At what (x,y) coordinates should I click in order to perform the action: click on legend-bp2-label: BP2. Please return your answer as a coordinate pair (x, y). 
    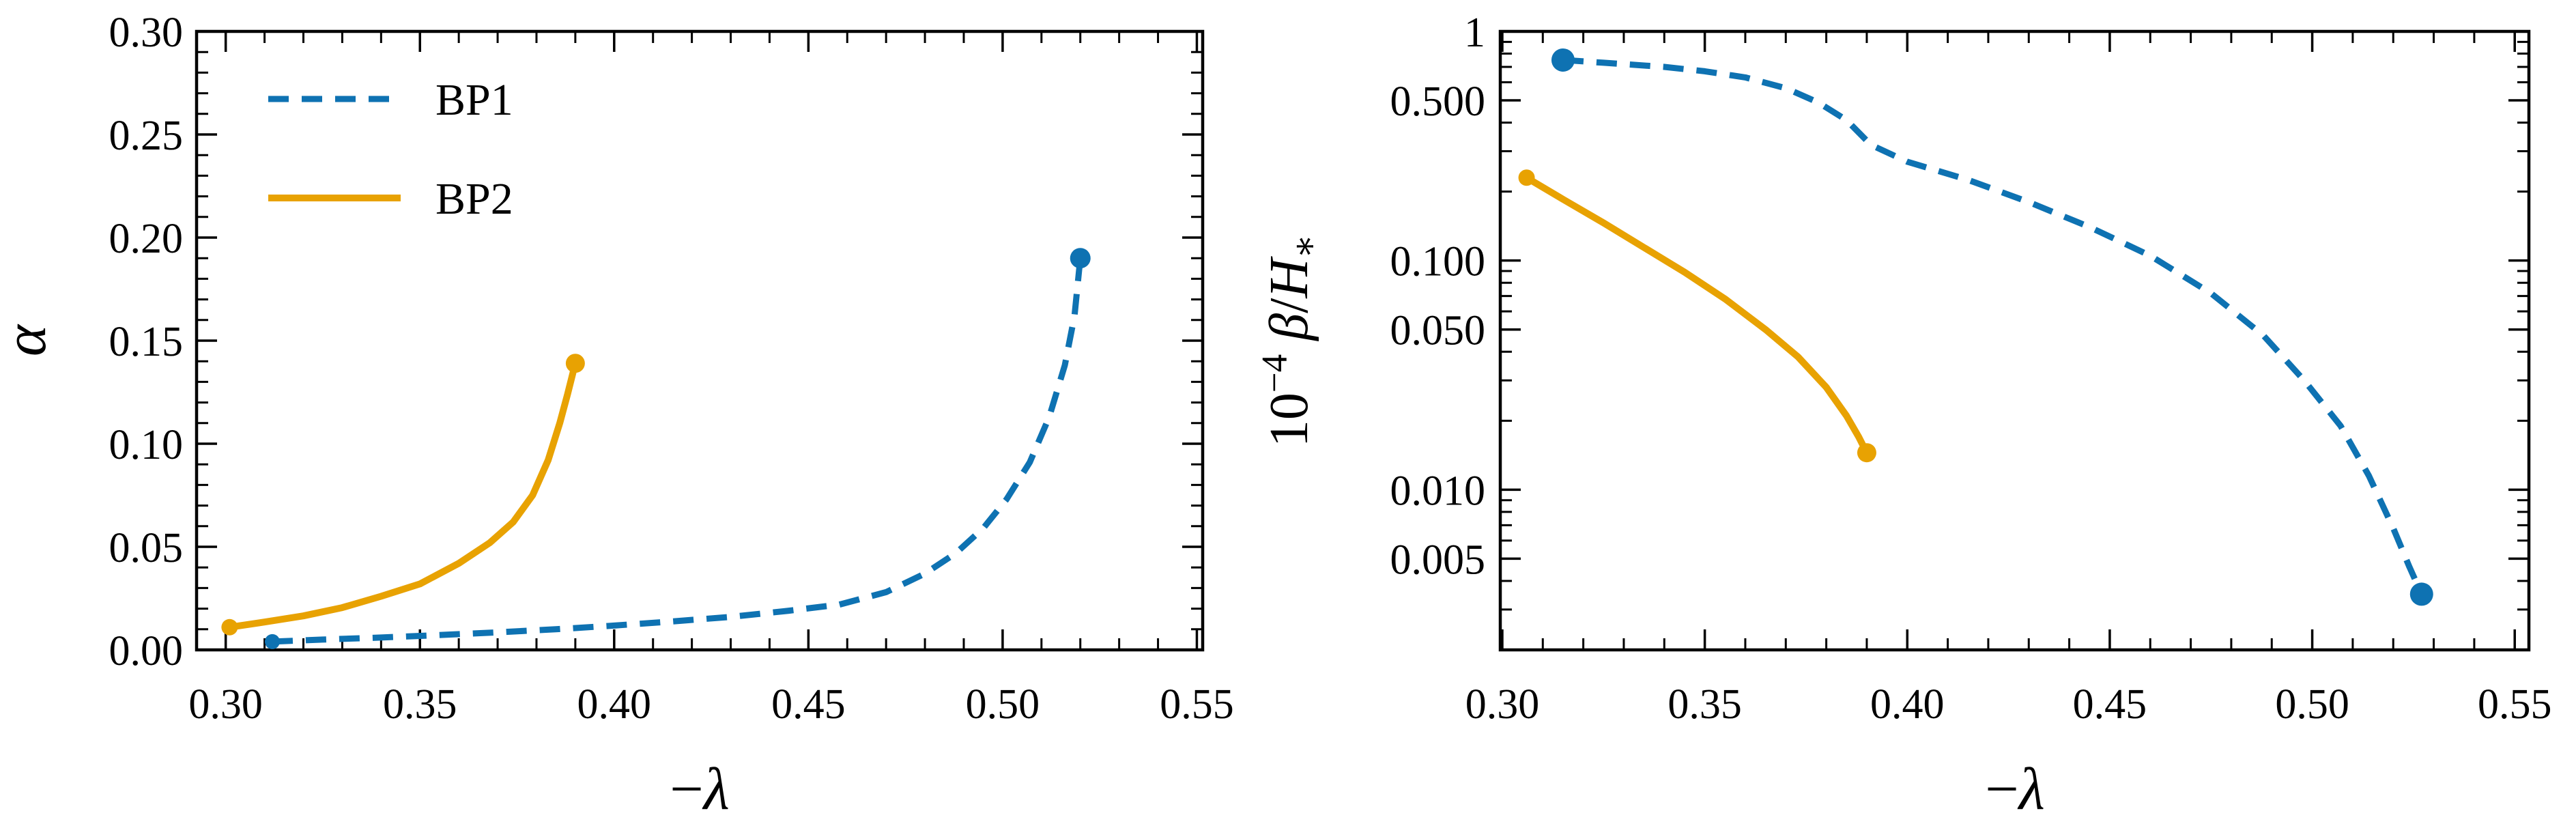
    Looking at the image, I should click on (474, 199).